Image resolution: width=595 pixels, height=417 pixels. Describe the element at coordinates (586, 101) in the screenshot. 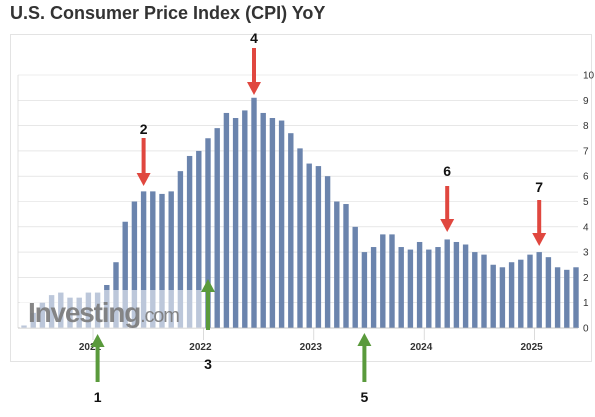

I see `y-tick-label: 9` at that location.